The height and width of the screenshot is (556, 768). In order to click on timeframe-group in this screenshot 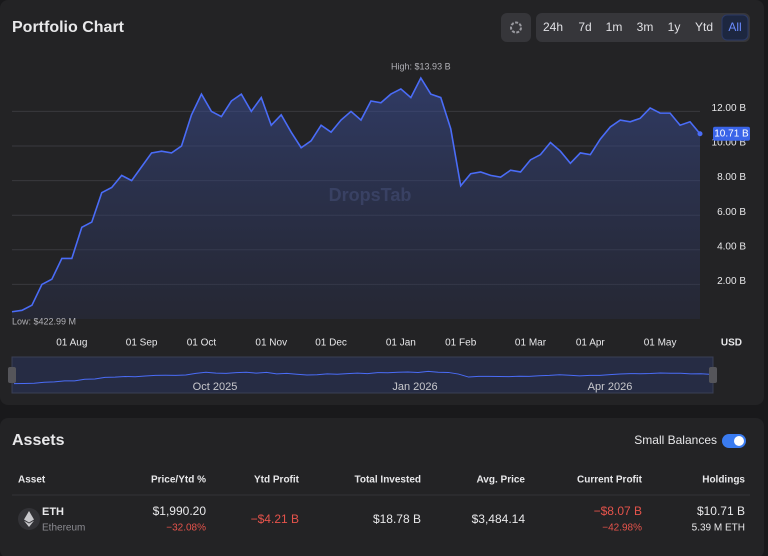, I will do `click(643, 27)`.